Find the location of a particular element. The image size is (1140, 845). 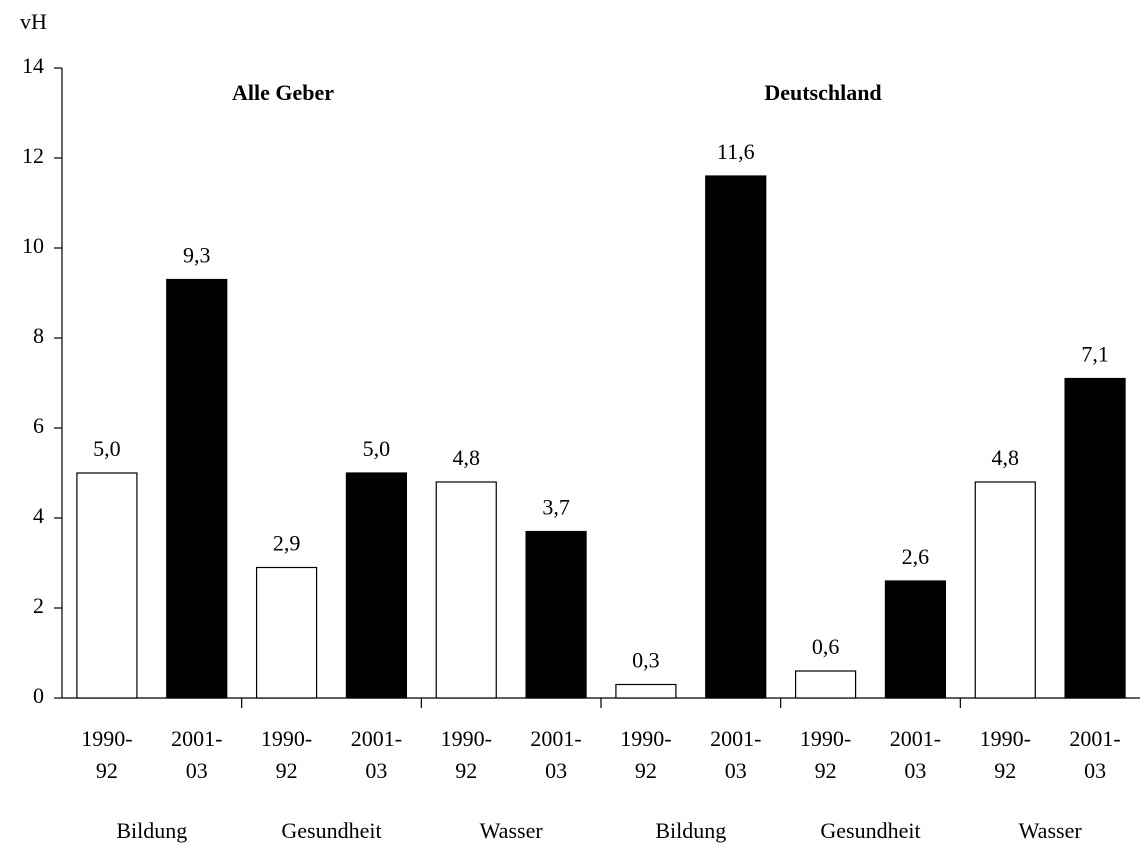

y-tick-label: 0 is located at coordinates (38, 695).